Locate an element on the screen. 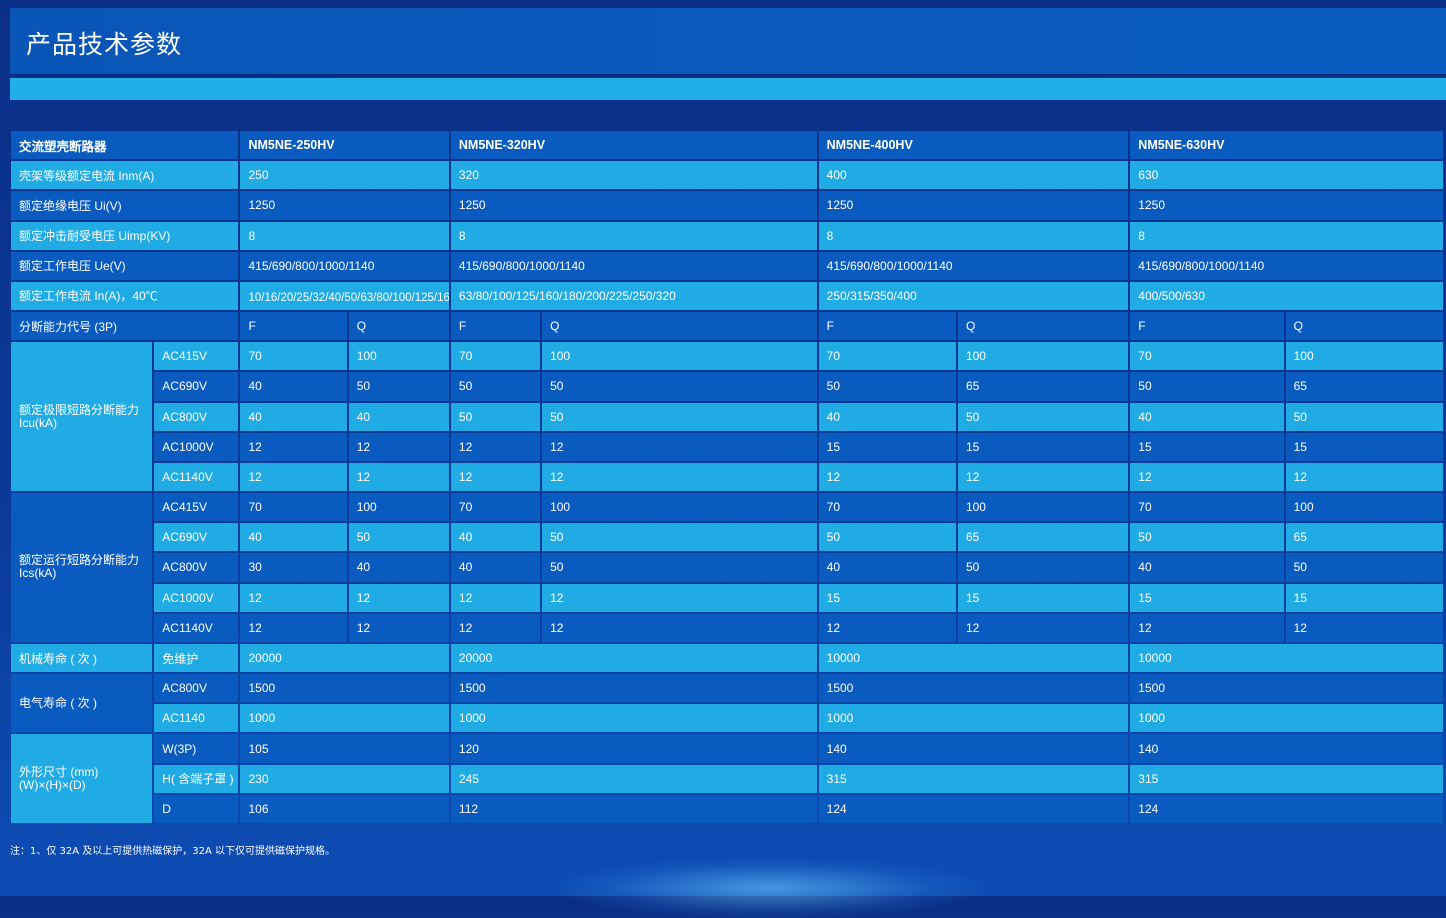 The width and height of the screenshot is (1446, 918). table-cell: 245 is located at coordinates (633, 778).